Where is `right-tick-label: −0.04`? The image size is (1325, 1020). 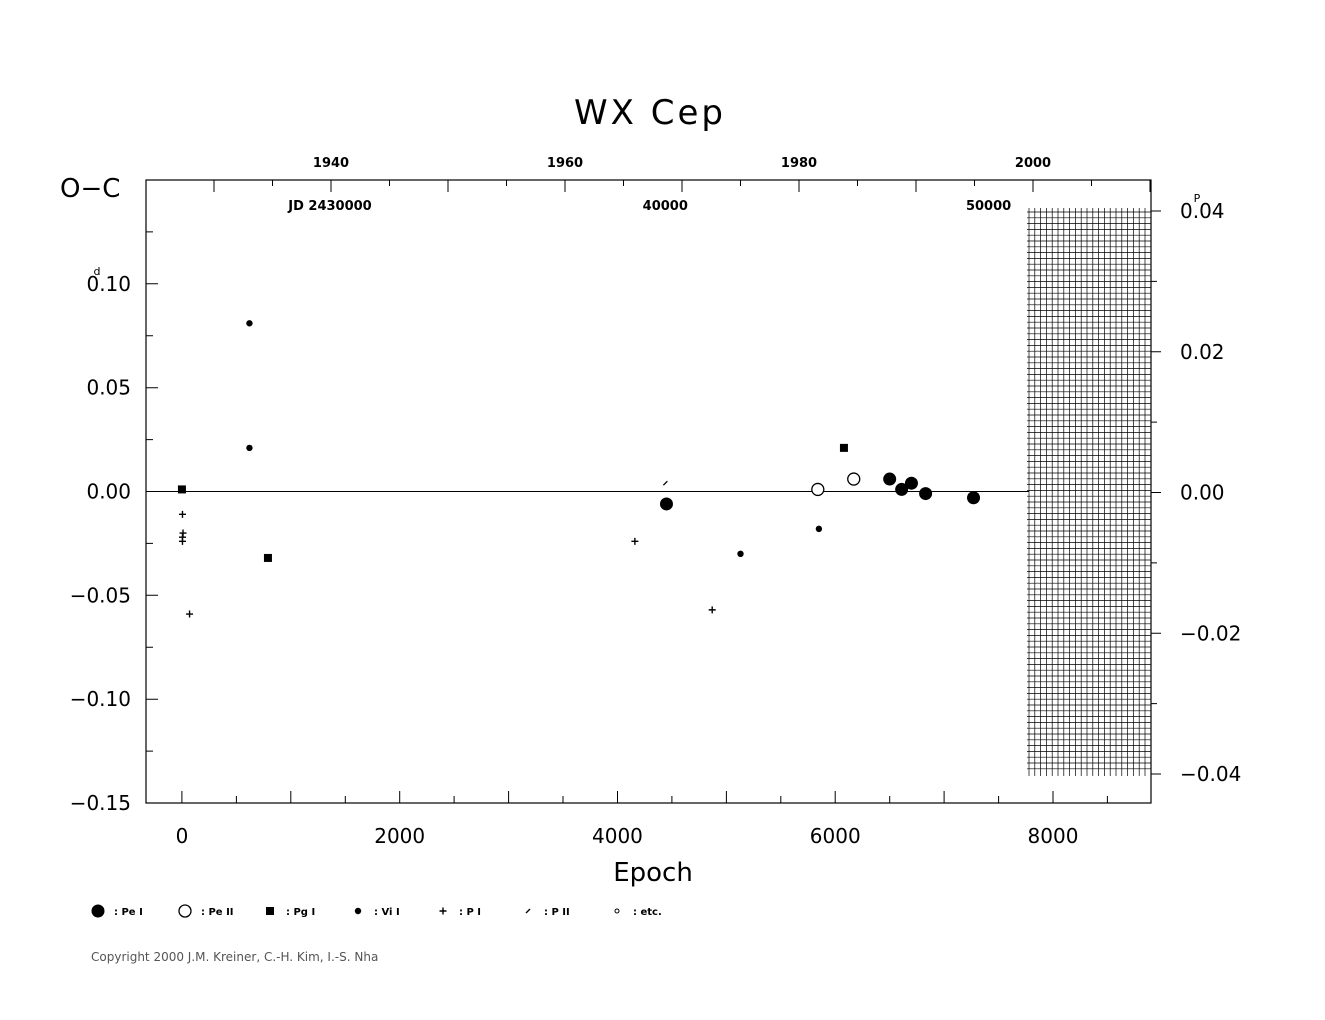
right-tick-label: −0.04 is located at coordinates (1210, 774).